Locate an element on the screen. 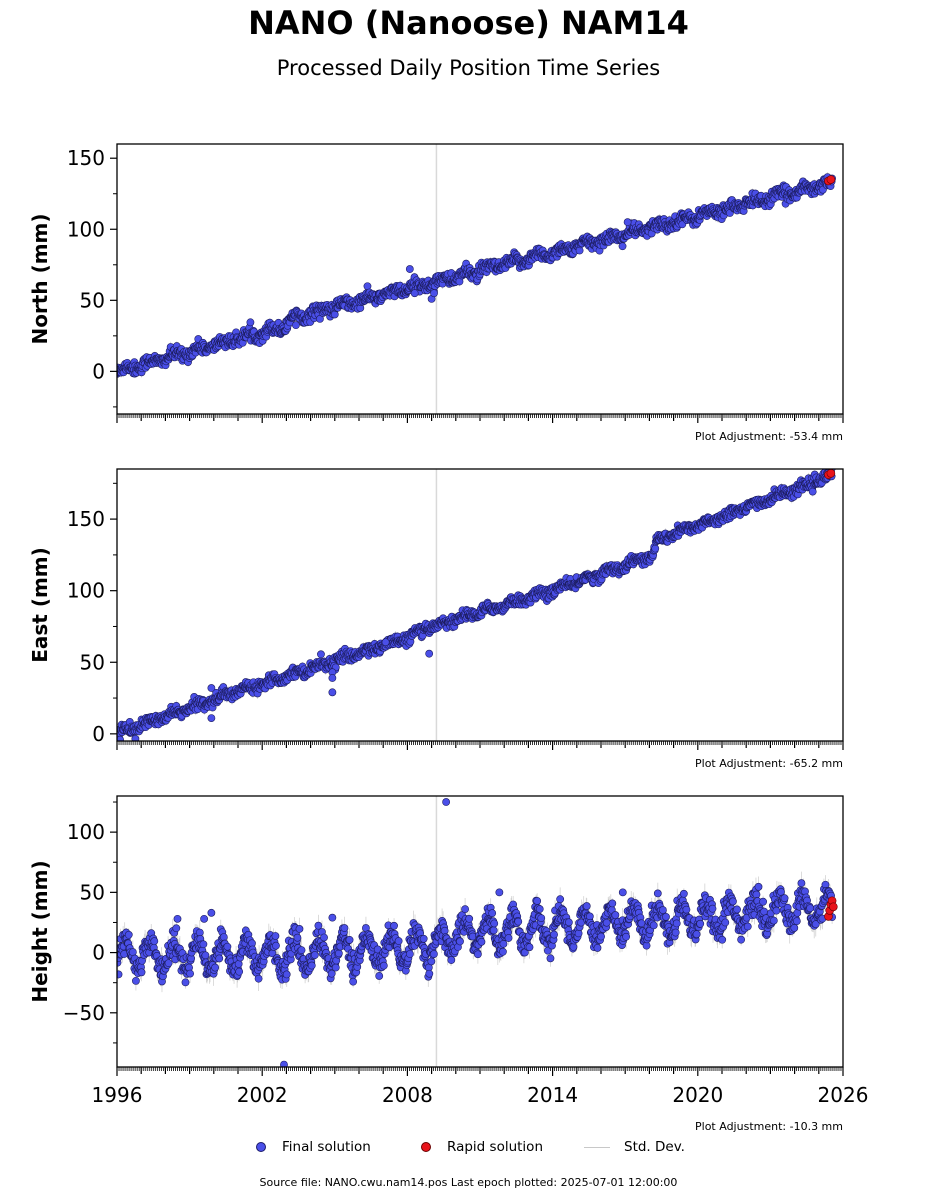 This screenshot has width=937, height=1200. final-solution-points is located at coordinates (477, 275).